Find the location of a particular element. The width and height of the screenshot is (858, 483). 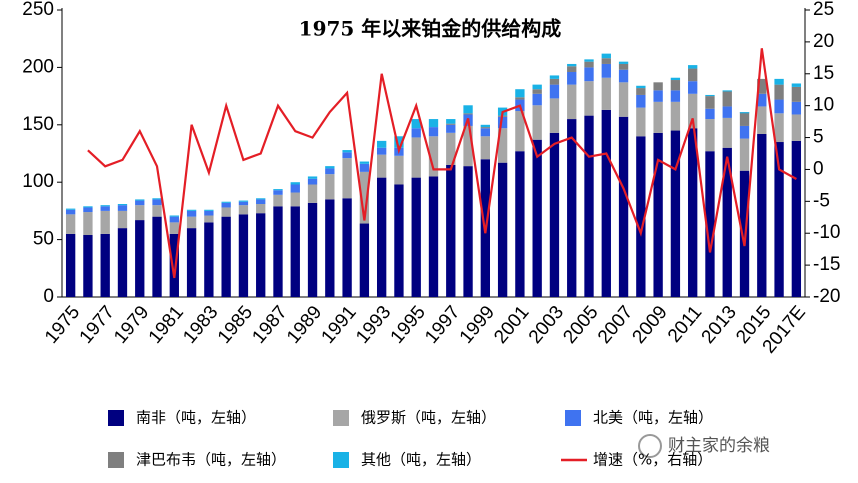

y2-tick-label: 10 is located at coordinates (823, 105).